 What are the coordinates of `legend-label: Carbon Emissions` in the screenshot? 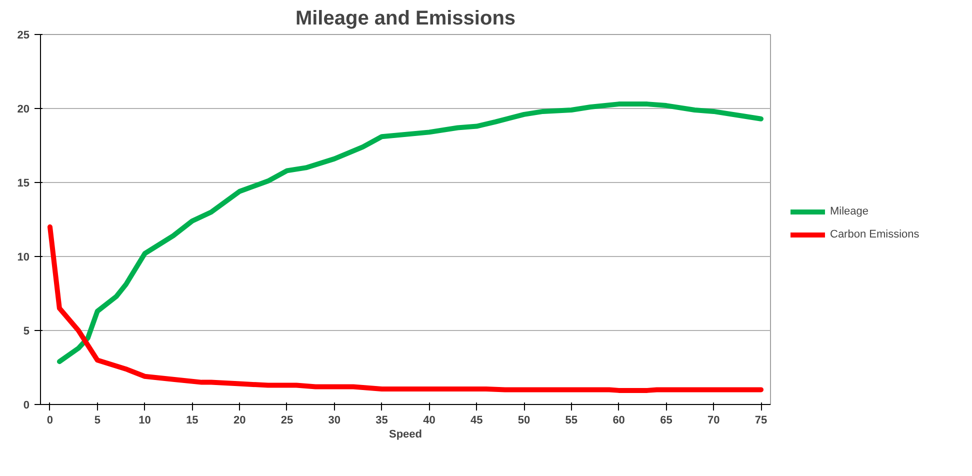 It's located at (875, 234).